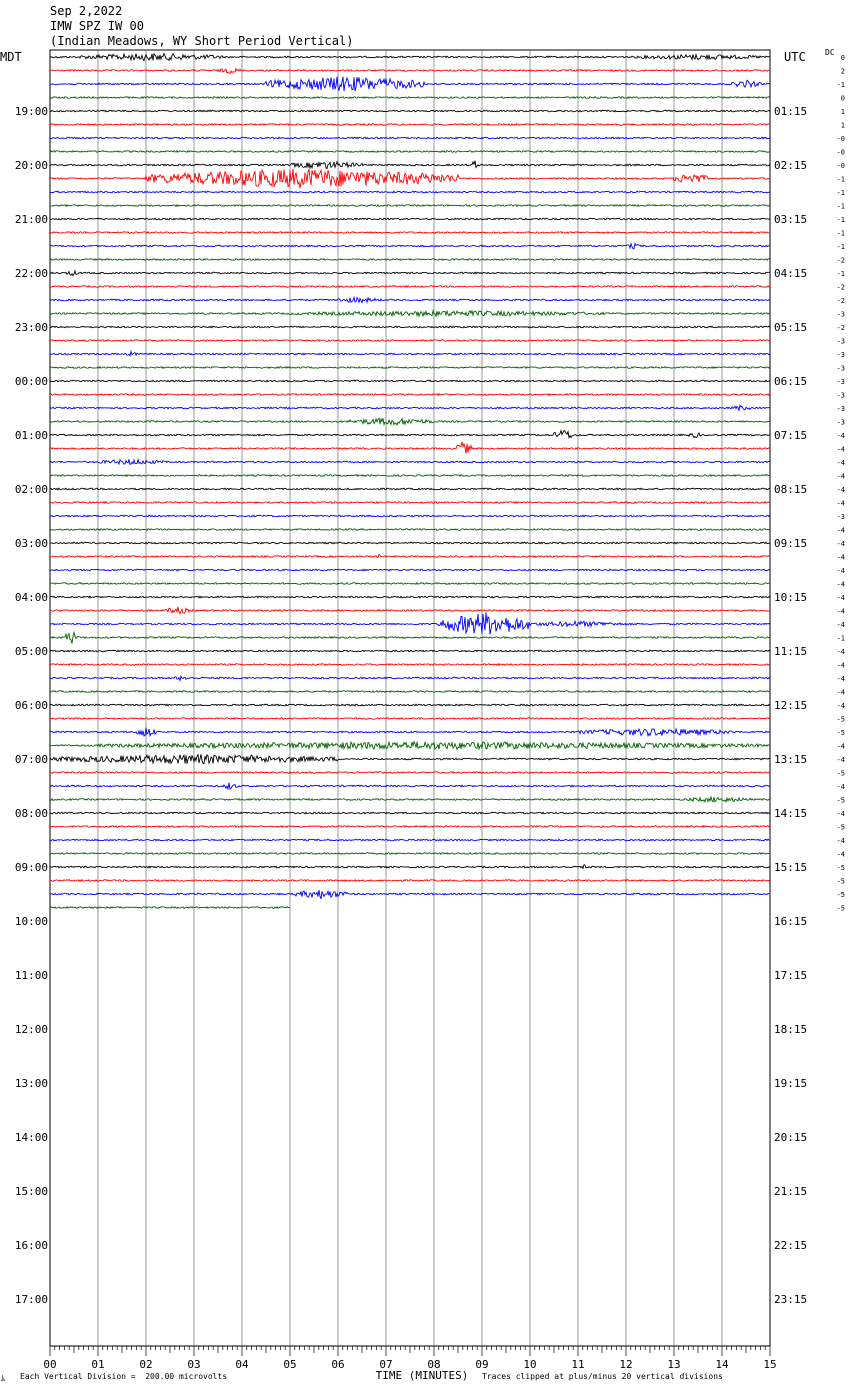 The image size is (850, 1390). I want to click on dc-offset-value: 0, so click(843, 58).